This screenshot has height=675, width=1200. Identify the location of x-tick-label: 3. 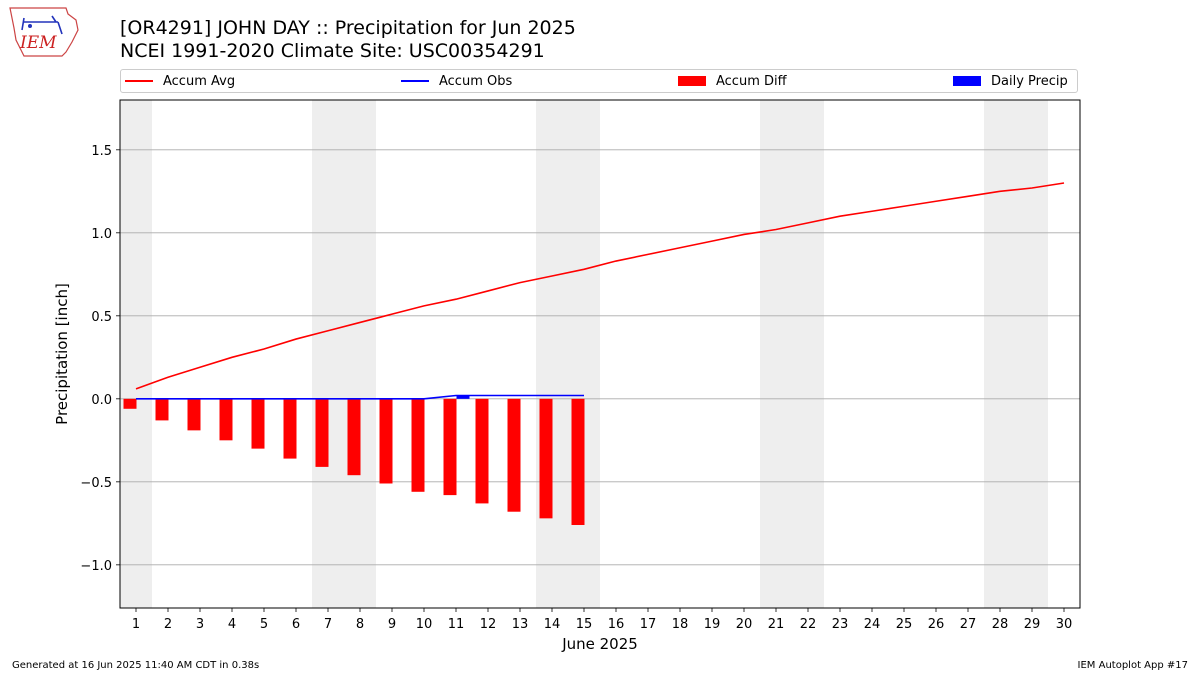
(200, 624).